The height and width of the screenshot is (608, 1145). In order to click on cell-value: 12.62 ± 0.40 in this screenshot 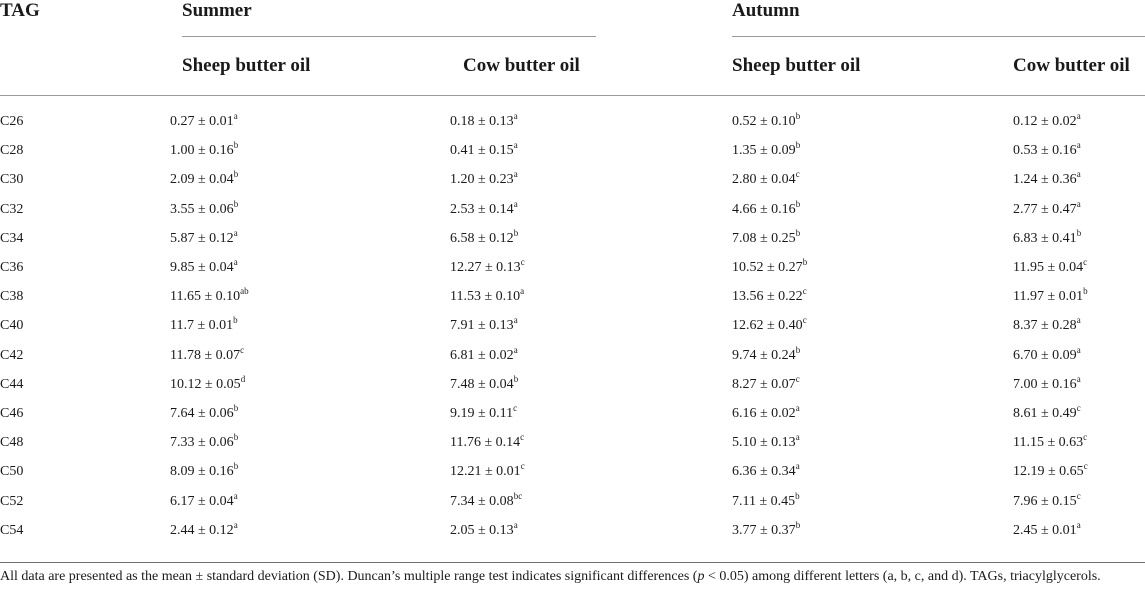, I will do `click(767, 325)`.